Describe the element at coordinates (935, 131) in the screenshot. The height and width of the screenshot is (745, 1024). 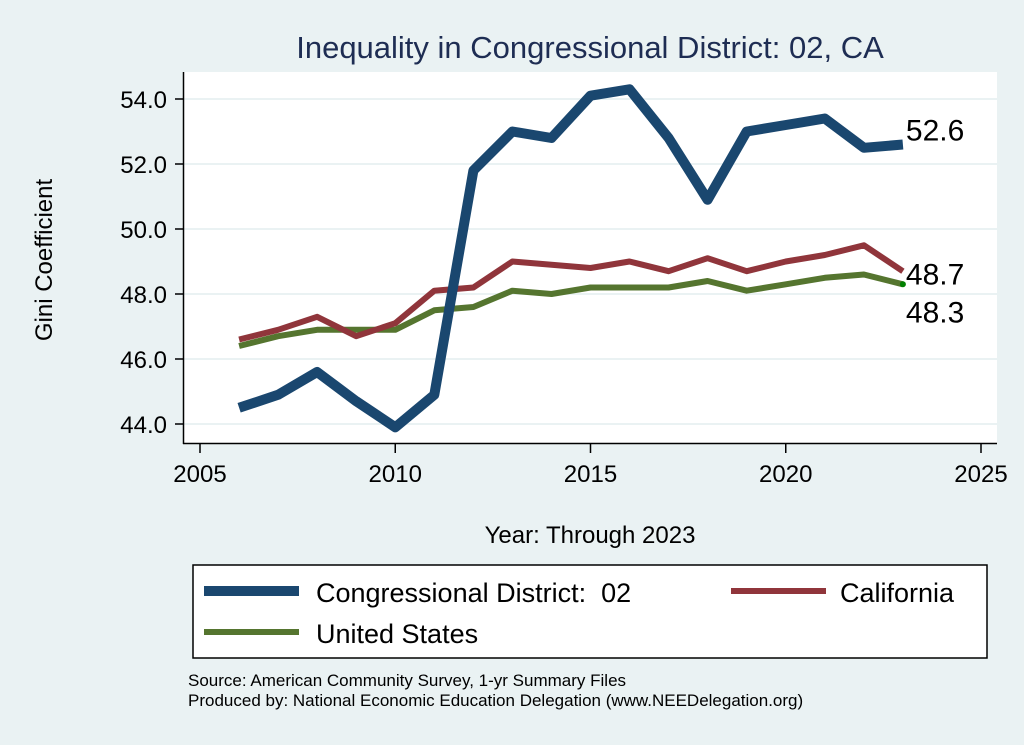
I see `end-label-district: 52.6` at that location.